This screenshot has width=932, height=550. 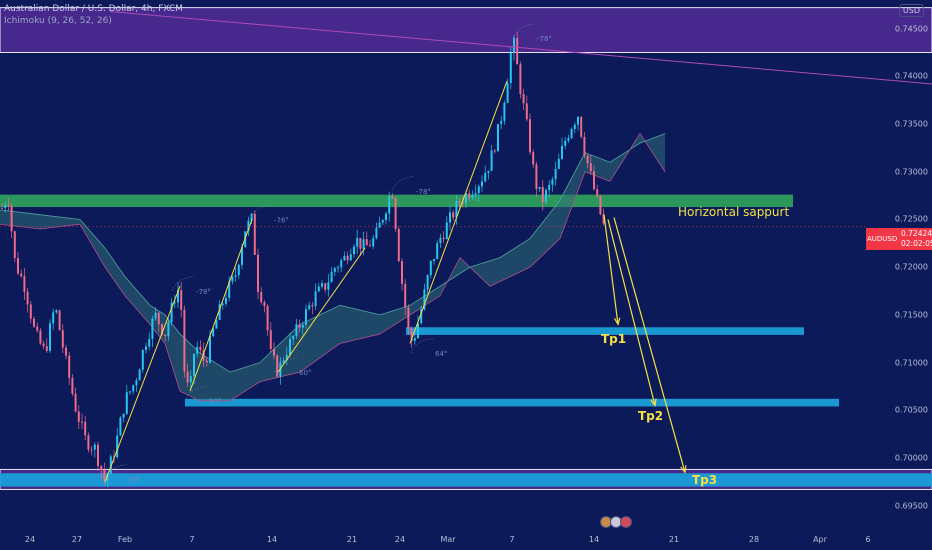 I want to click on target-arrow, so click(x=649, y=345).